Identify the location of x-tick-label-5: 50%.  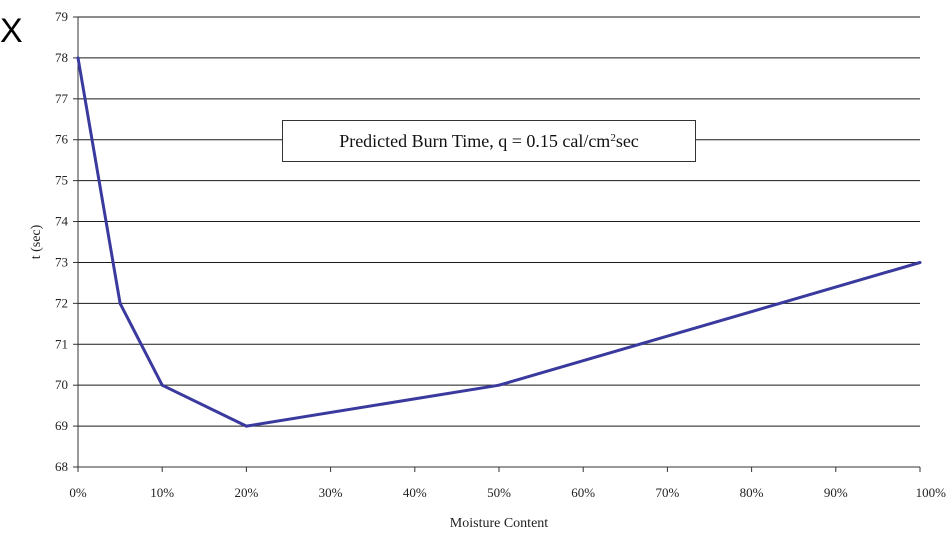
(499, 492).